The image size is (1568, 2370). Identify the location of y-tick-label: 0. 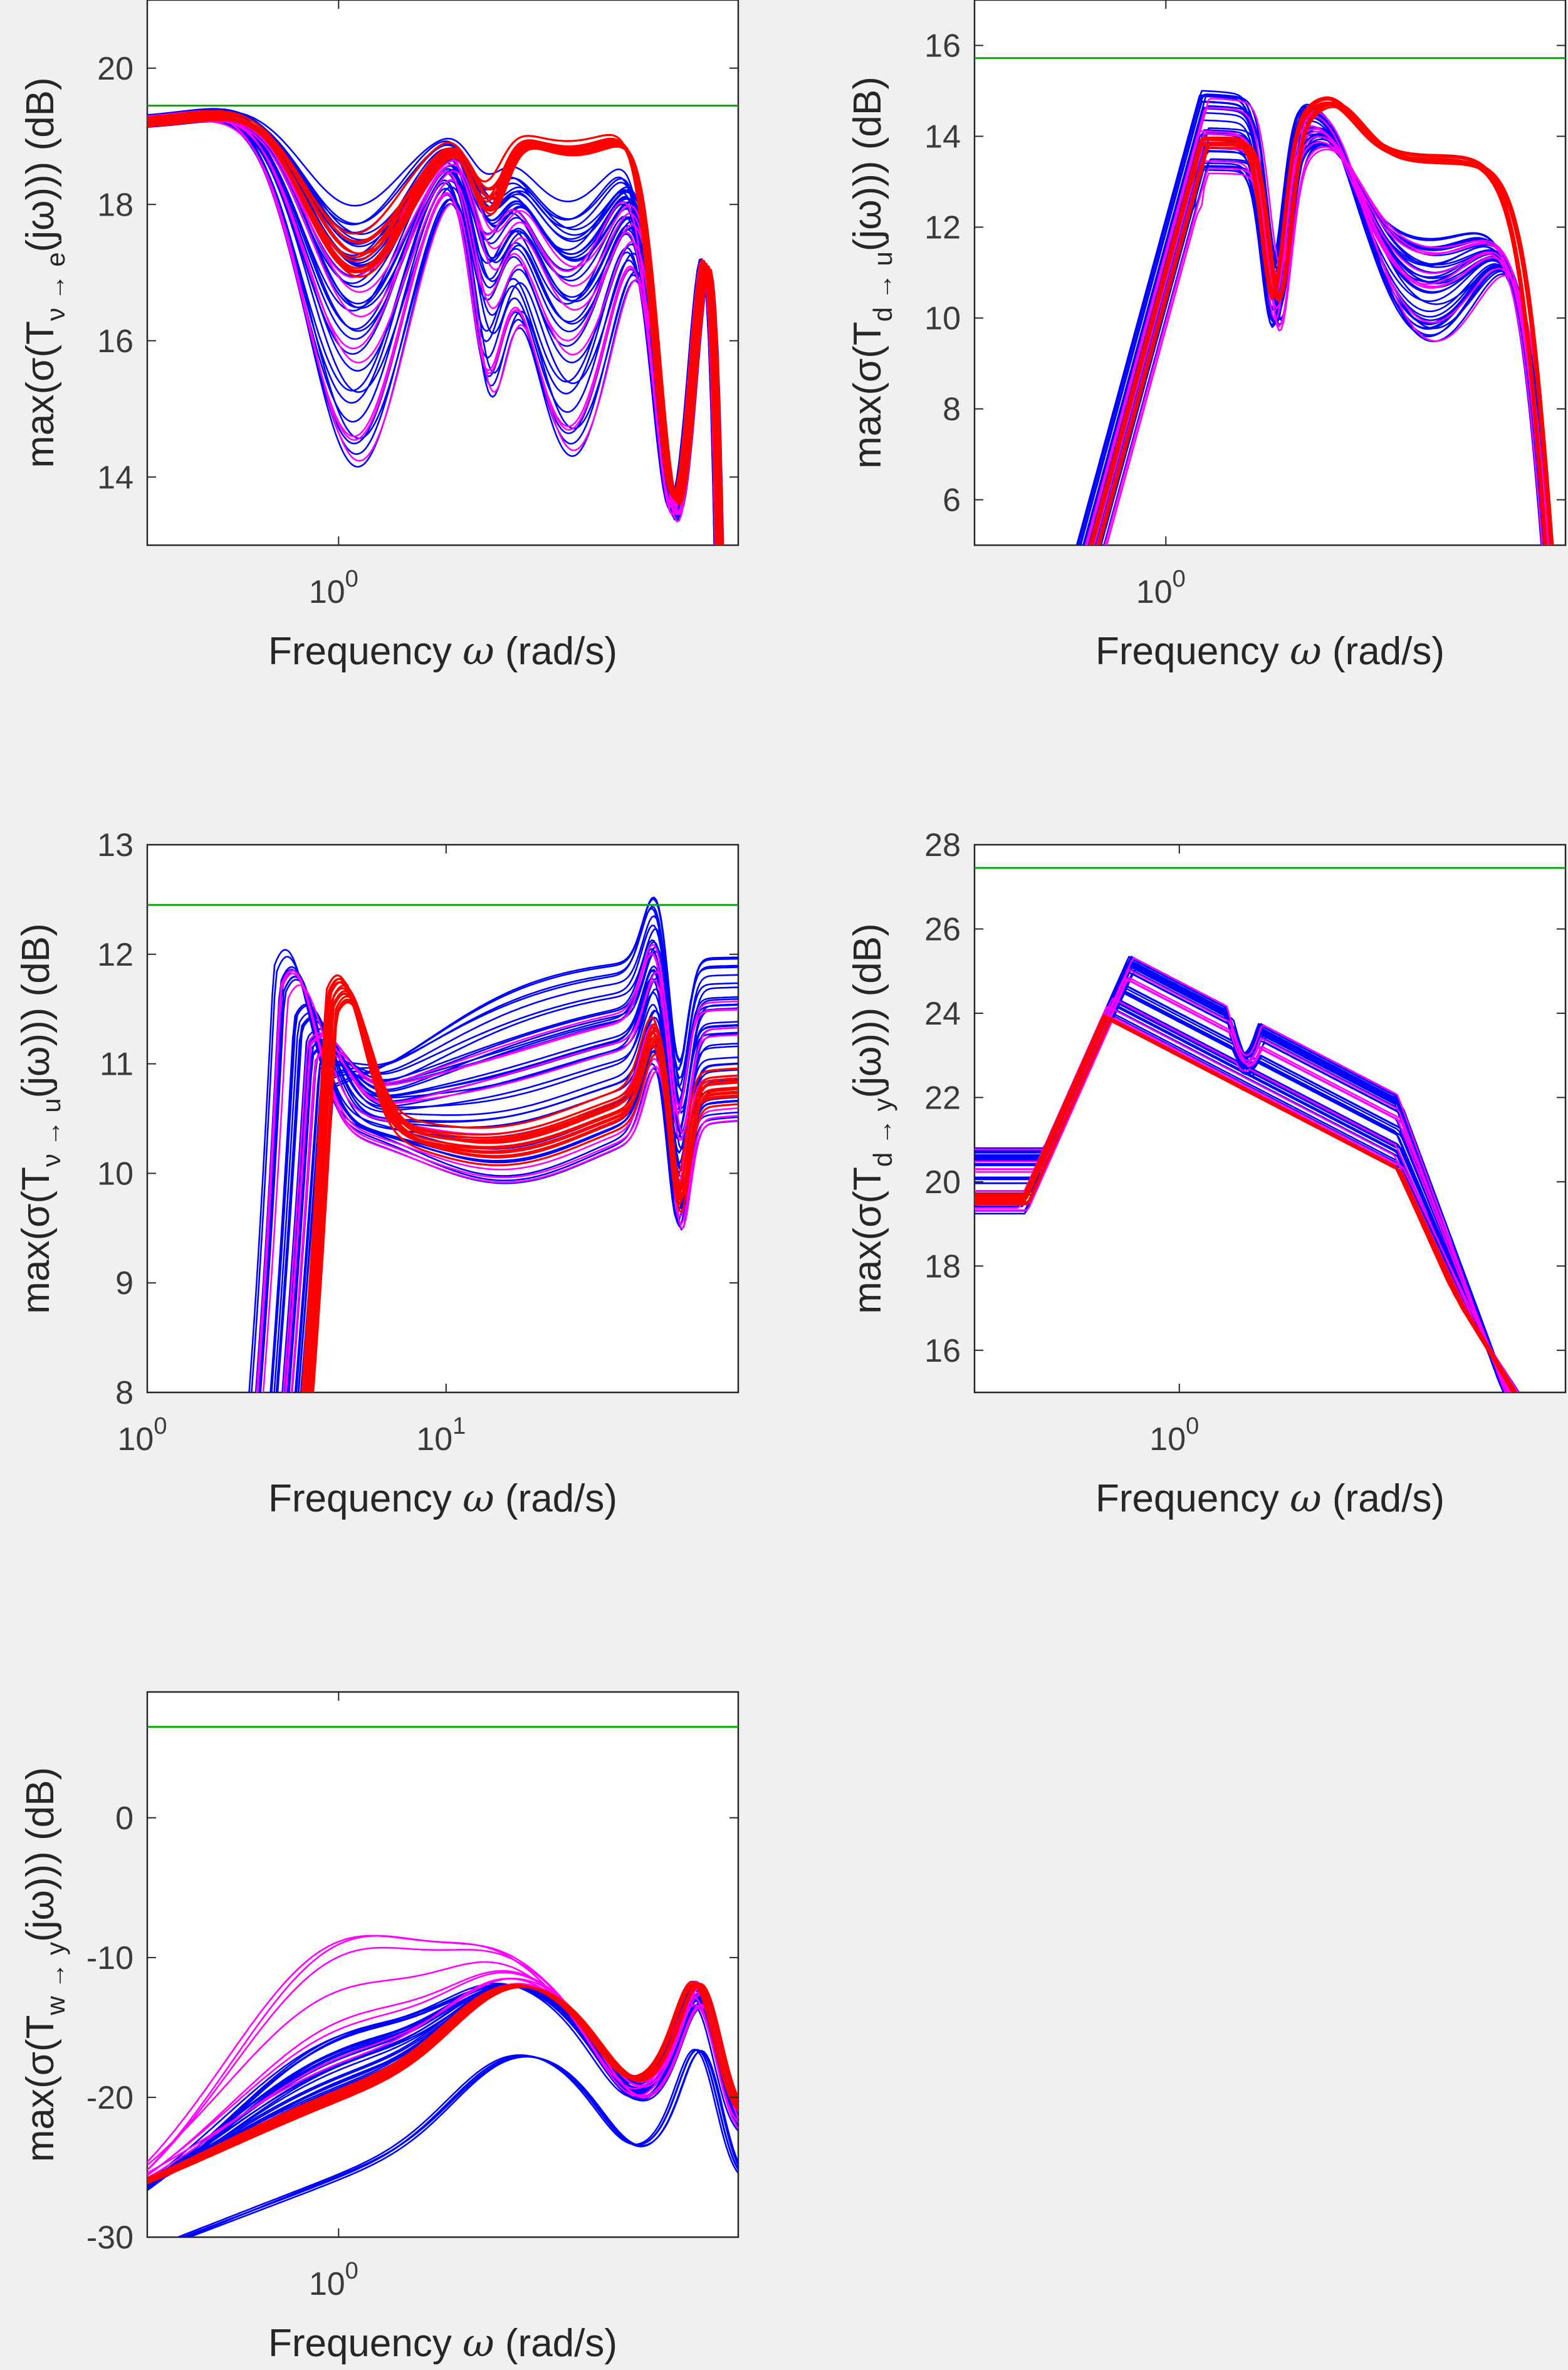
(124, 1819).